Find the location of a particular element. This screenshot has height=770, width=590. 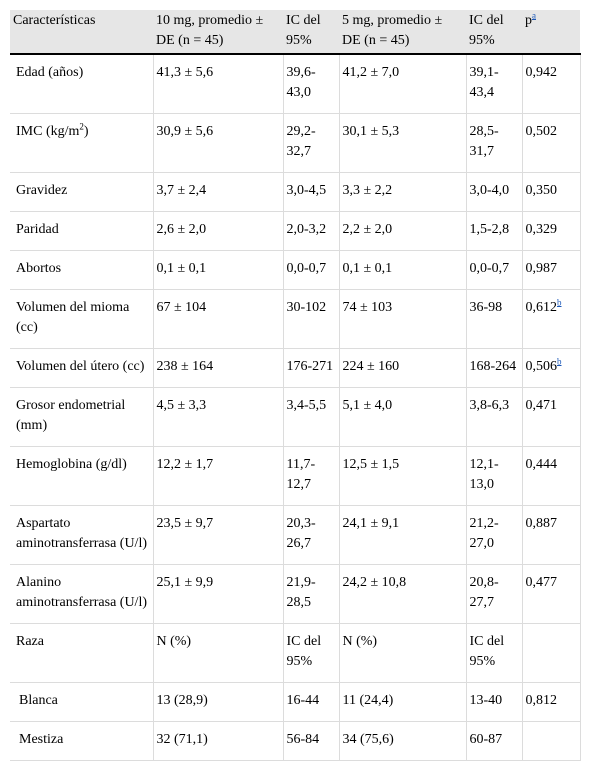

row-label: Alanino aminotransferrasa (U/l) is located at coordinates (82, 594).